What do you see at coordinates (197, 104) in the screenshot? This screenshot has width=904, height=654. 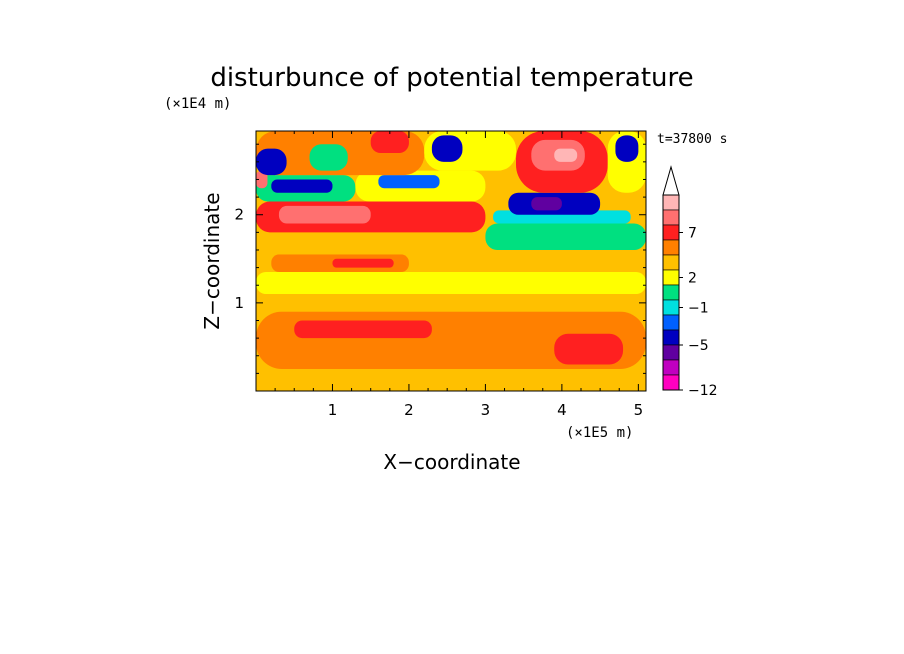 I see `y-axis-unit: (×1E4 m)` at bounding box center [197, 104].